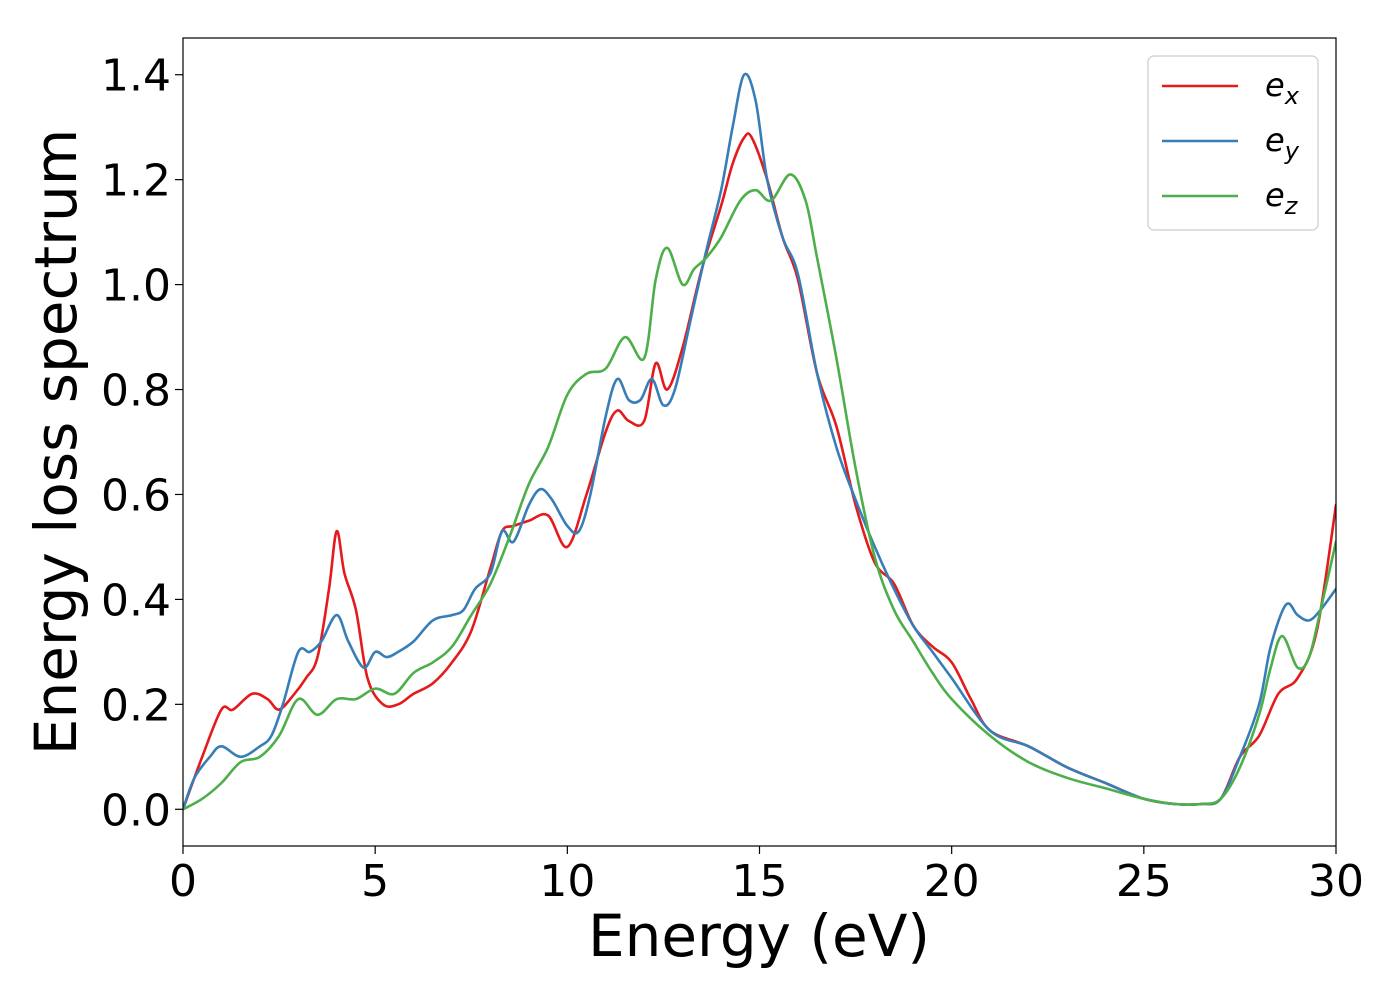  I want to click on x-tick-label: 10, so click(567, 881).